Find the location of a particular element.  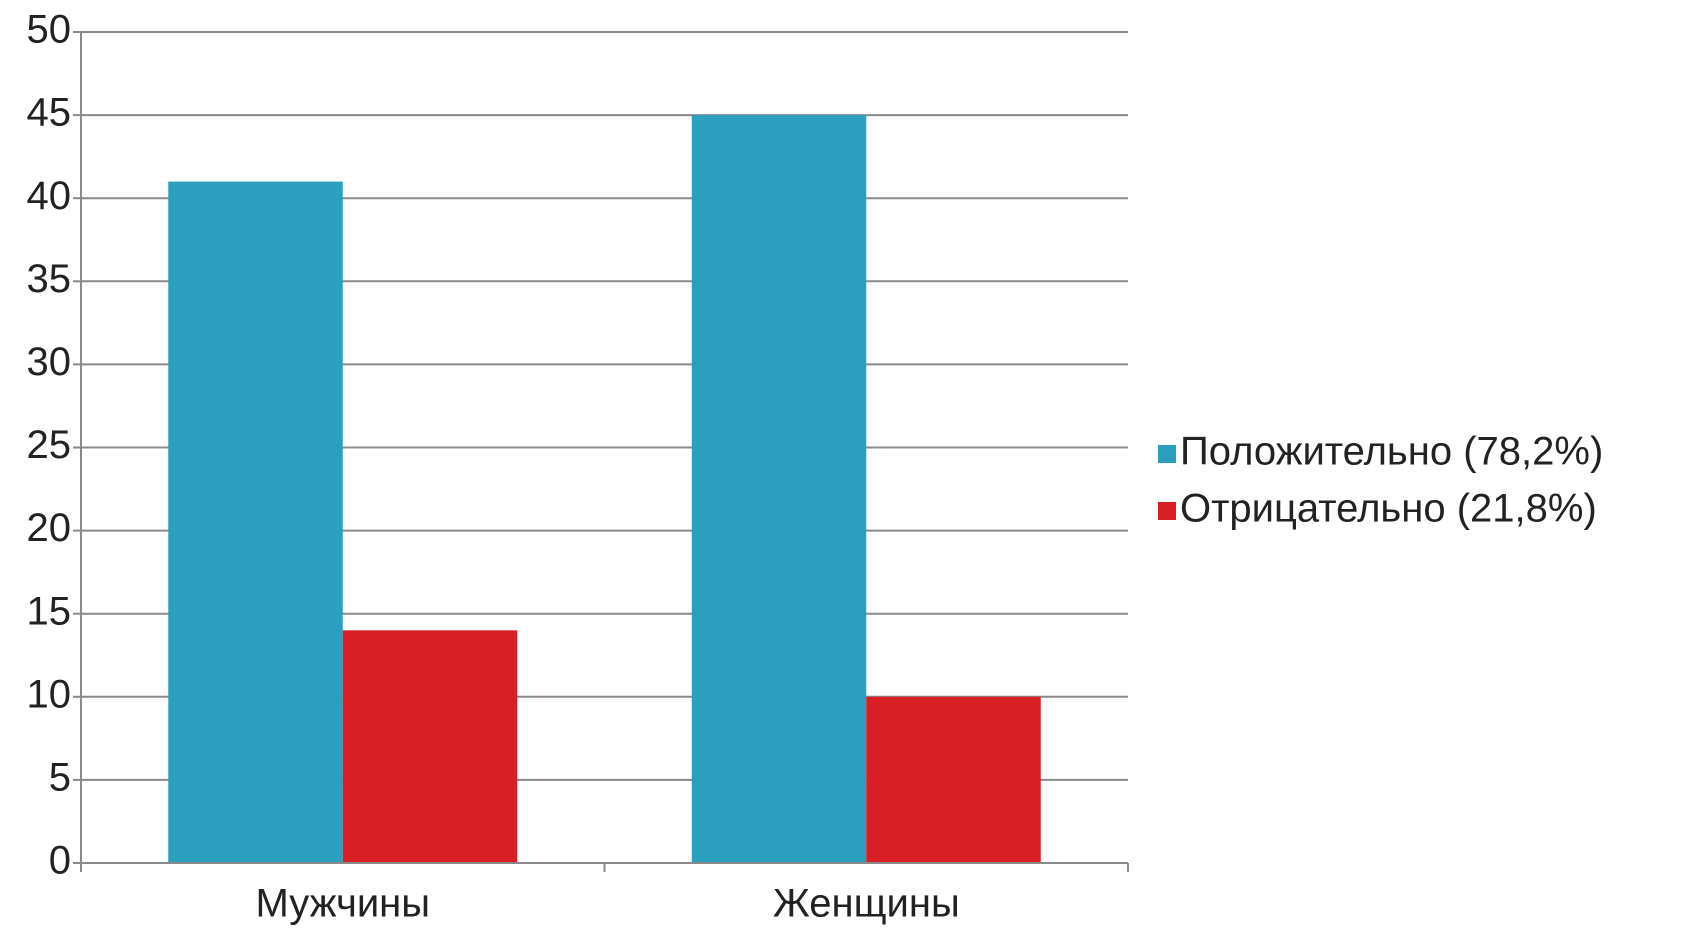

y-tick-label: 50 is located at coordinates (49, 30).